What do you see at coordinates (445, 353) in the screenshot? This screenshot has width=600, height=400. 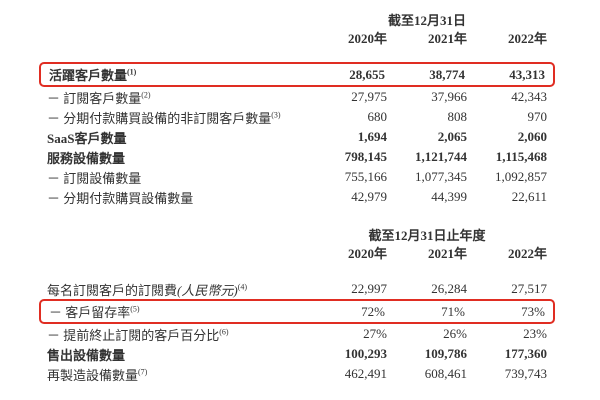 I see `value-2021: 109,786` at bounding box center [445, 353].